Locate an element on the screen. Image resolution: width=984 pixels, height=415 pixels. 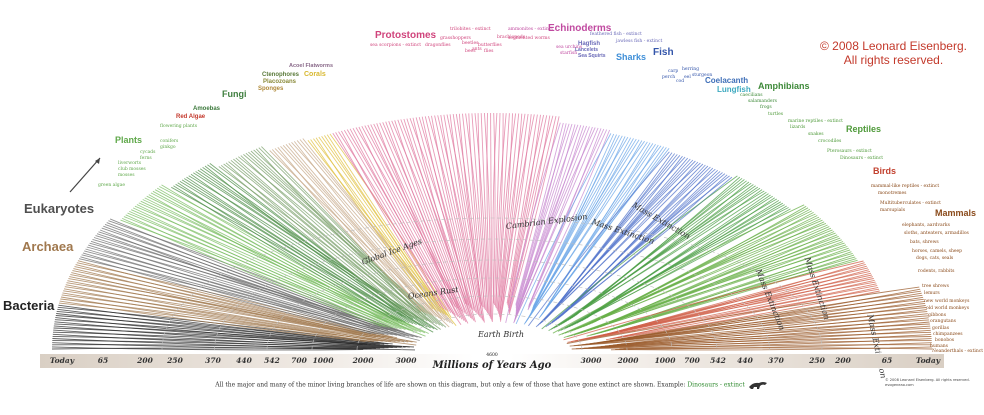
minor-label: beetles is located at coordinates (470, 43).